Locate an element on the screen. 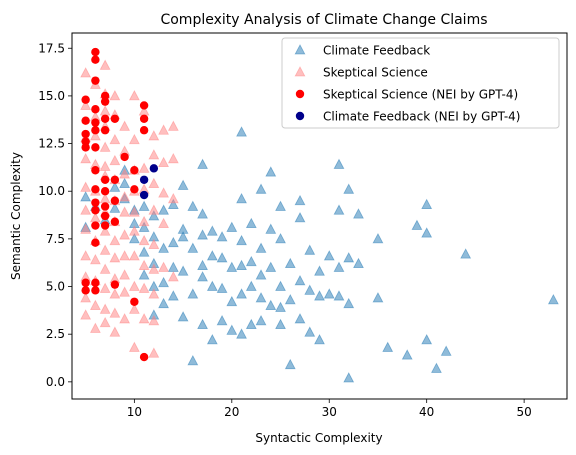 The height and width of the screenshot is (455, 576). legend-label-skeptical-science: Skeptical Science is located at coordinates (375, 73).